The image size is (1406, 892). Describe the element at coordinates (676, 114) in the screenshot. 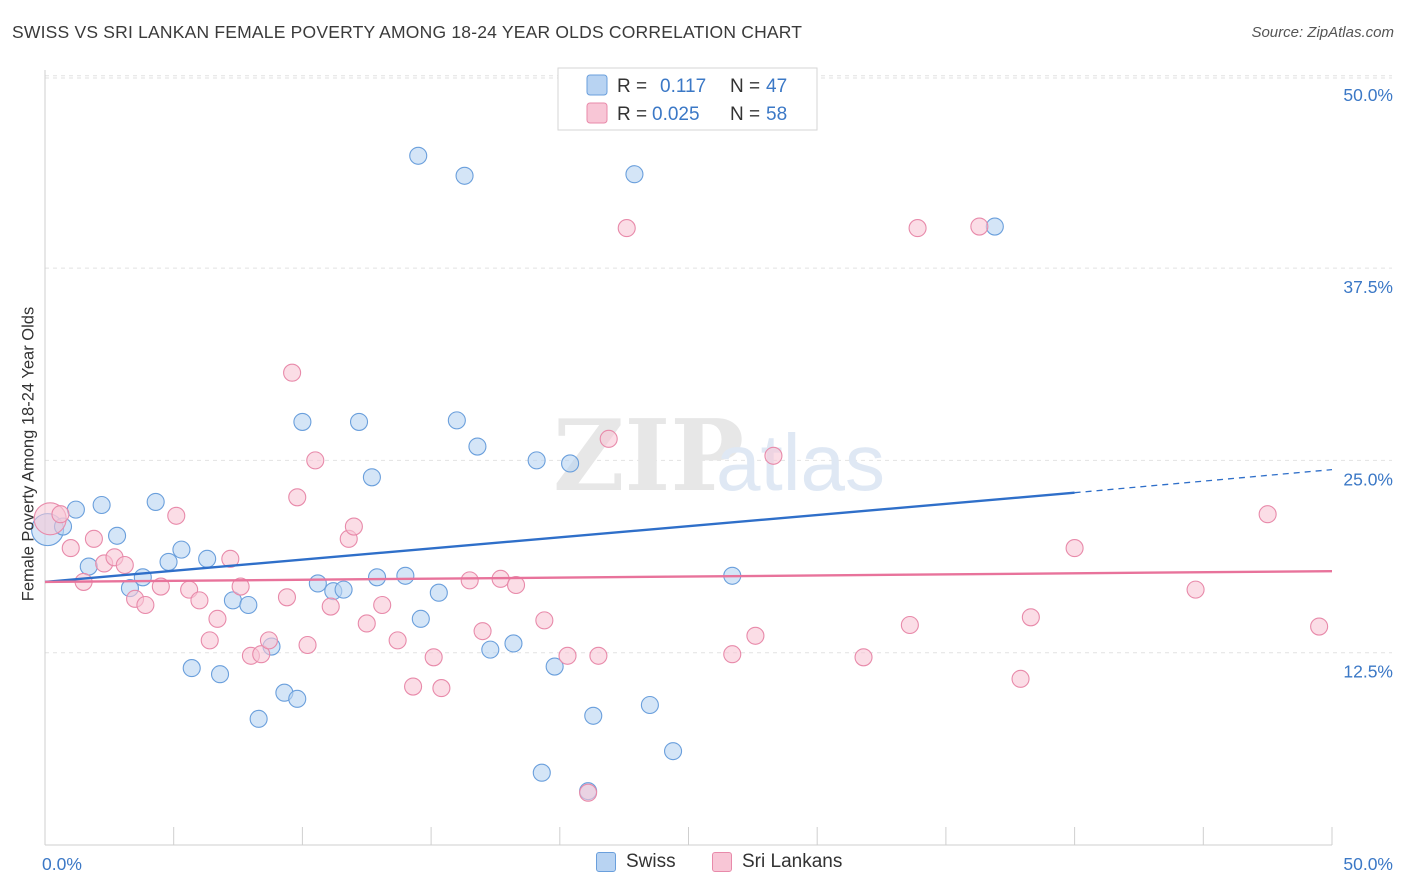

I see `legend-r-value: 0.025` at that location.